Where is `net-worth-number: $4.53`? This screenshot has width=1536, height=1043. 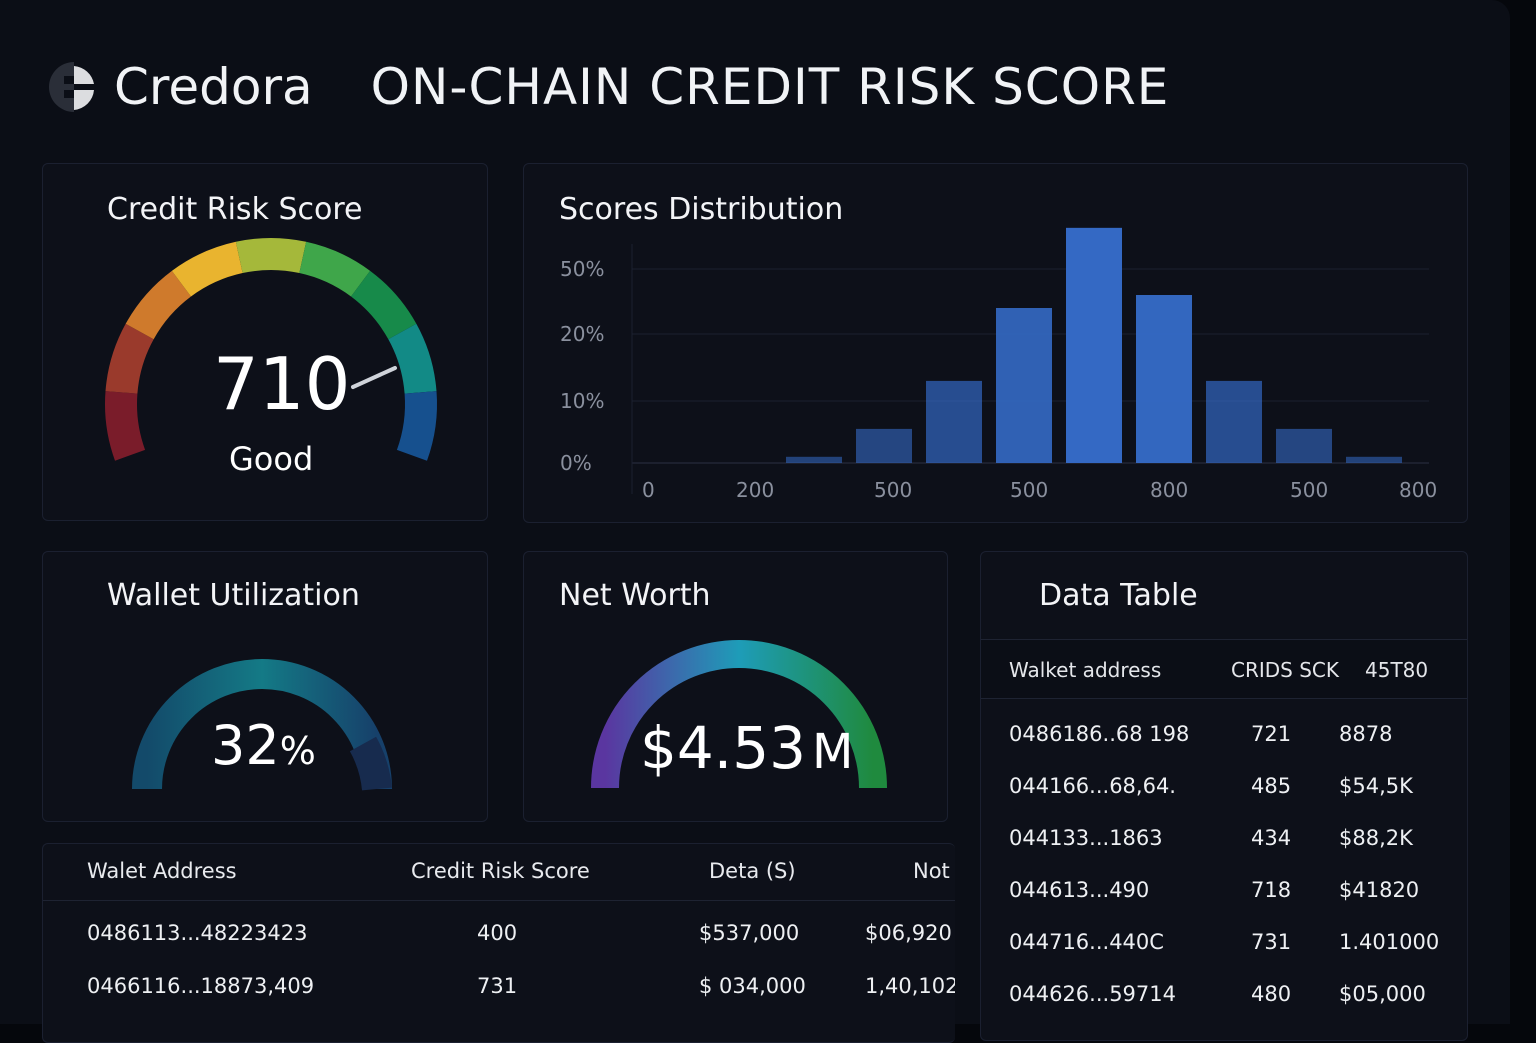
net-worth-number: $4.53 is located at coordinates (723, 748).